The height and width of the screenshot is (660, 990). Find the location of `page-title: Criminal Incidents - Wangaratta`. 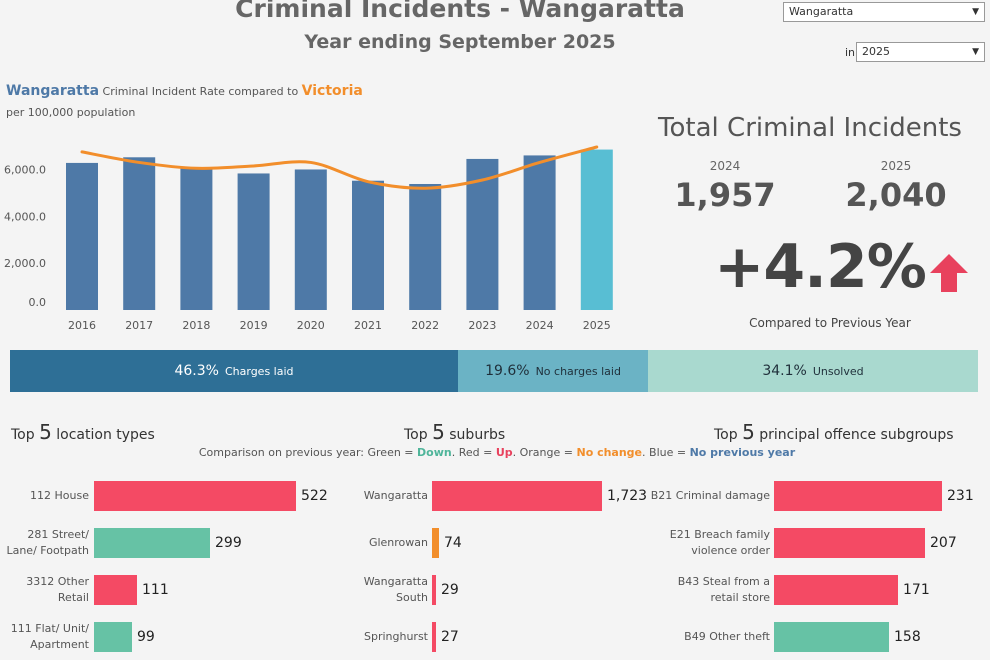

page-title: Criminal Incidents - Wangaratta is located at coordinates (460, 11).